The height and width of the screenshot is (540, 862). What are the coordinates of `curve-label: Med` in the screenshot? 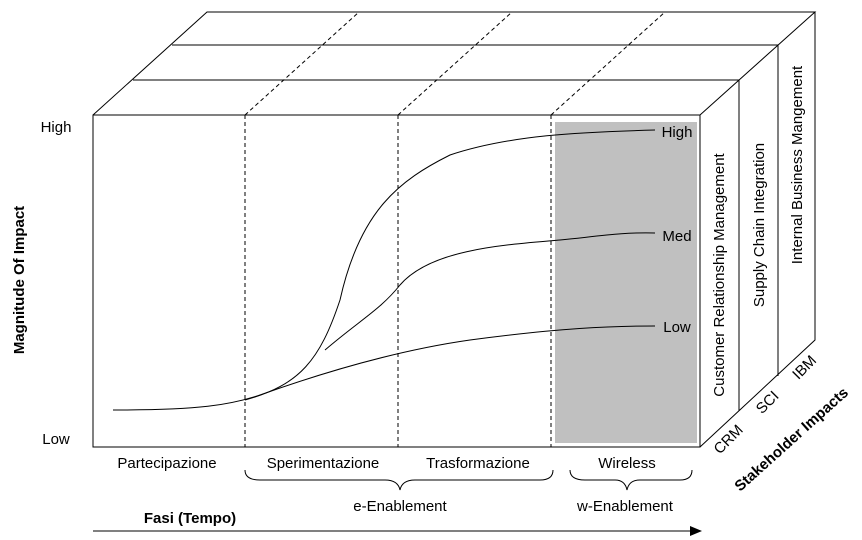 It's located at (676, 236).